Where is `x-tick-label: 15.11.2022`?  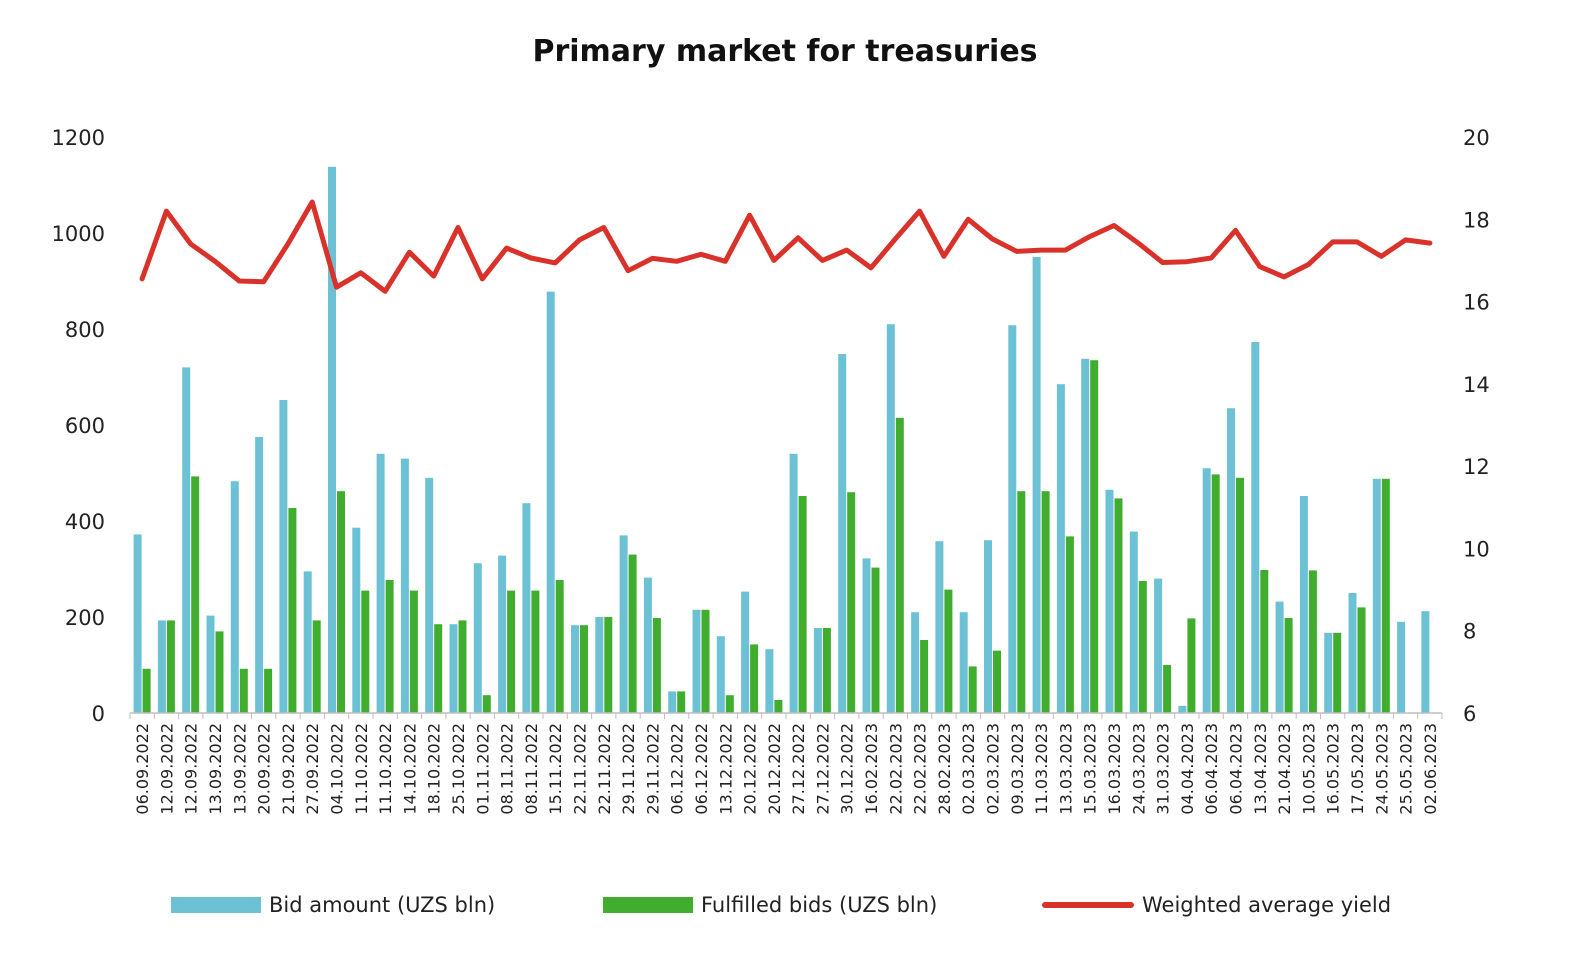
x-tick-label: 15.11.2022 is located at coordinates (555, 769).